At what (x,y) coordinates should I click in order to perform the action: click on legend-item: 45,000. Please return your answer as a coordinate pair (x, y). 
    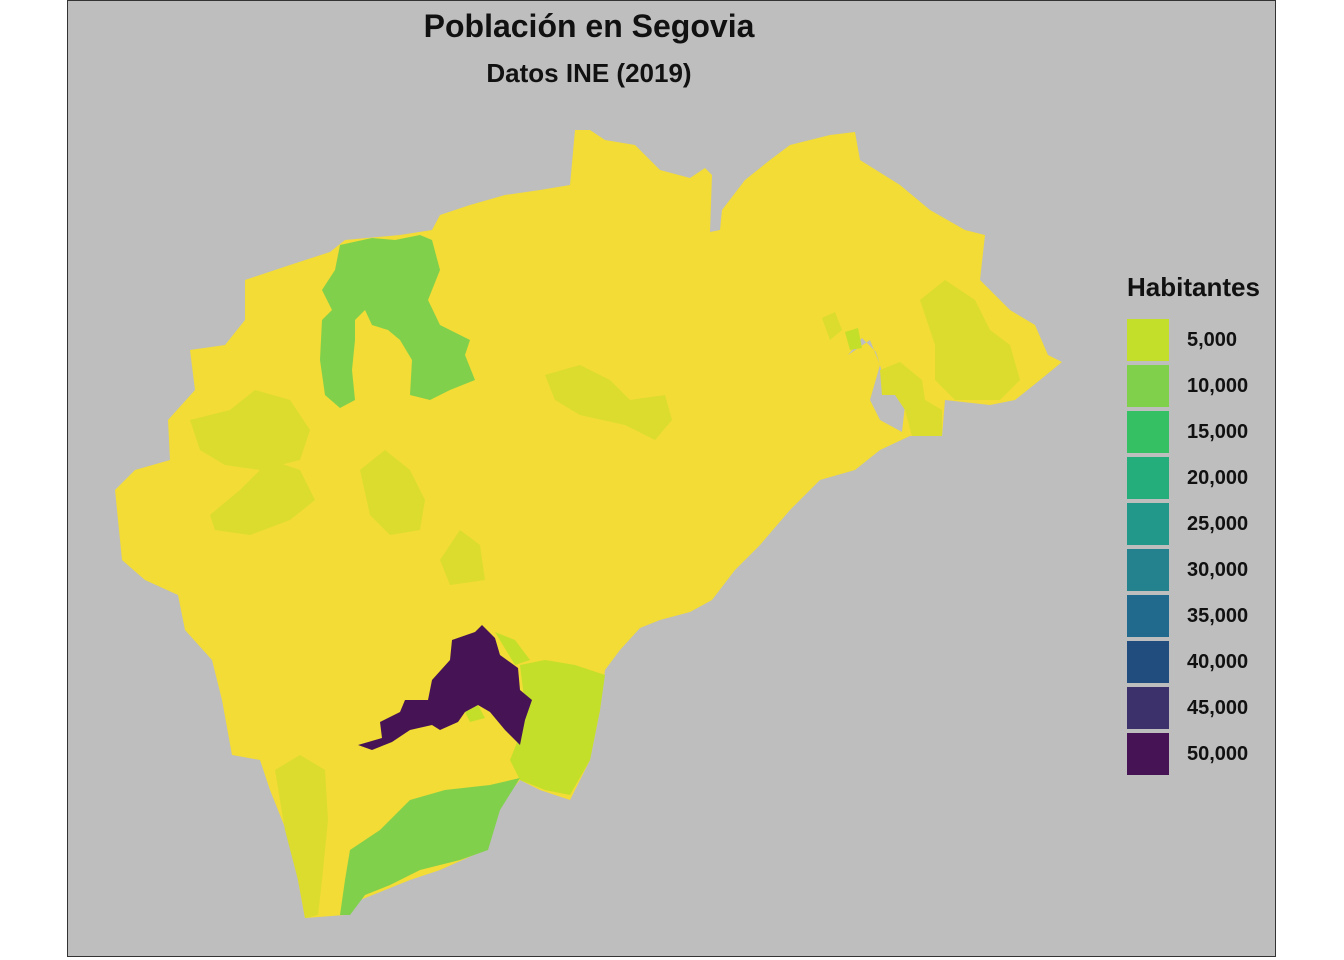
    Looking at the image, I should click on (1202, 708).